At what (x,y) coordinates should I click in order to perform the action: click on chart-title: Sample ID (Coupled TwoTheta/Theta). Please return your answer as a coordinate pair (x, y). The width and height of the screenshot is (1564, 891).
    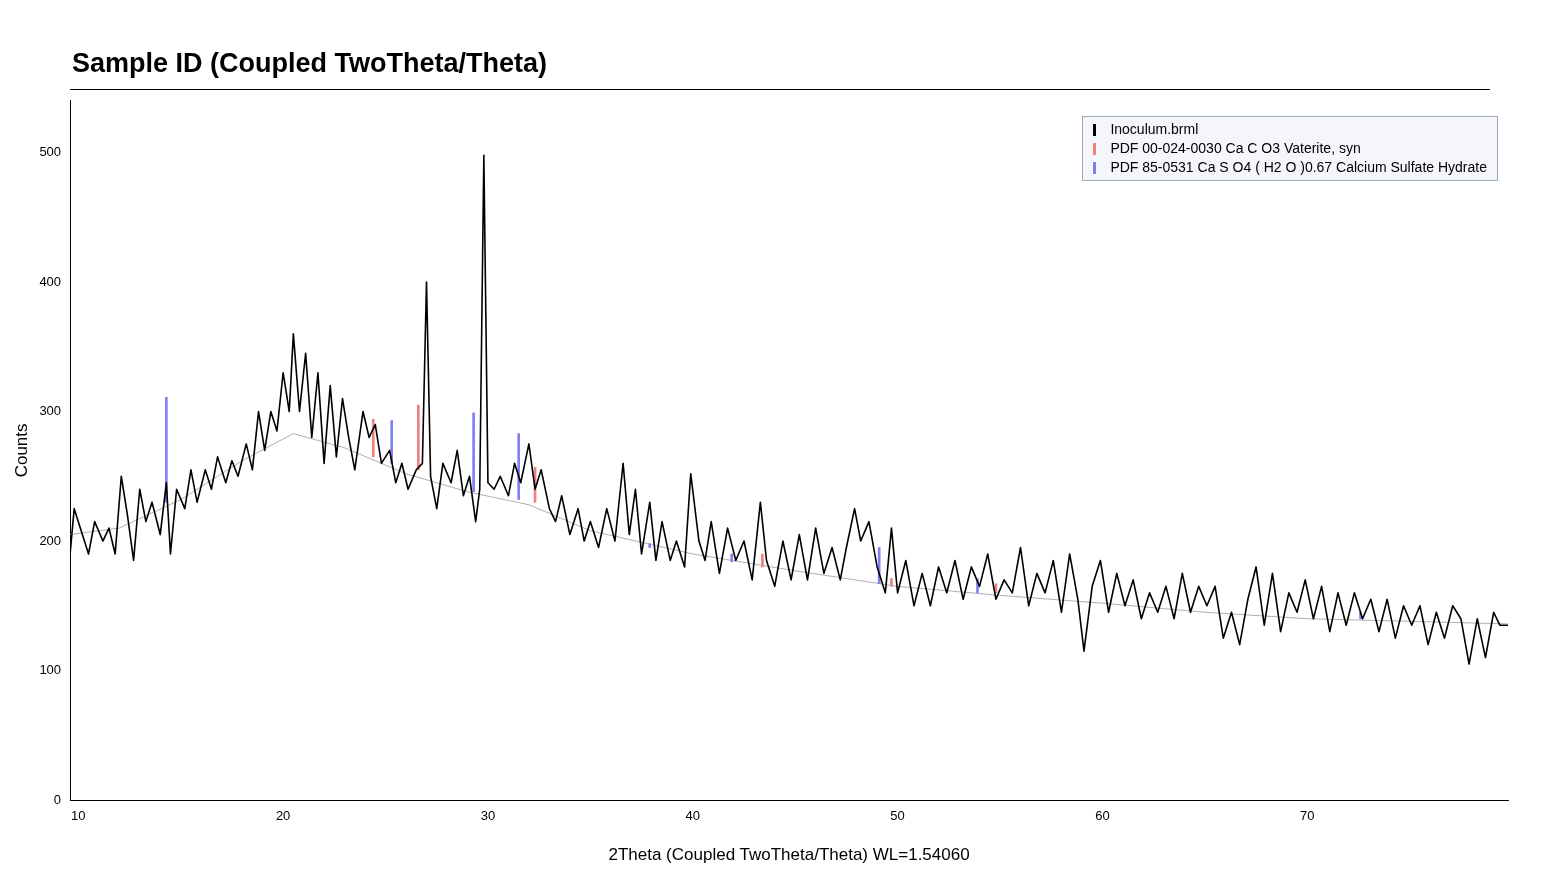
    Looking at the image, I should click on (310, 63).